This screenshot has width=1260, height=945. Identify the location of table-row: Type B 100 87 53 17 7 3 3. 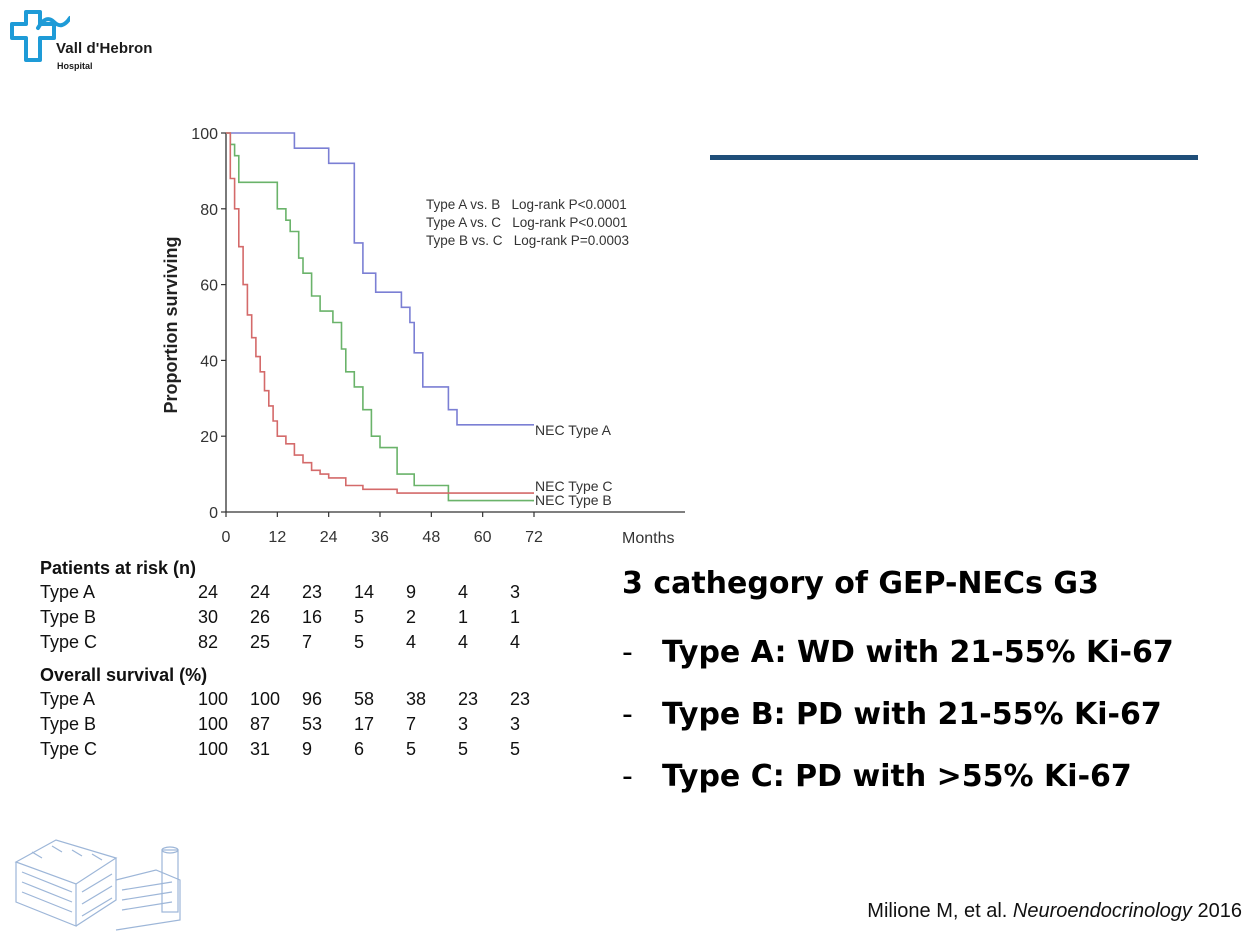
(301, 724).